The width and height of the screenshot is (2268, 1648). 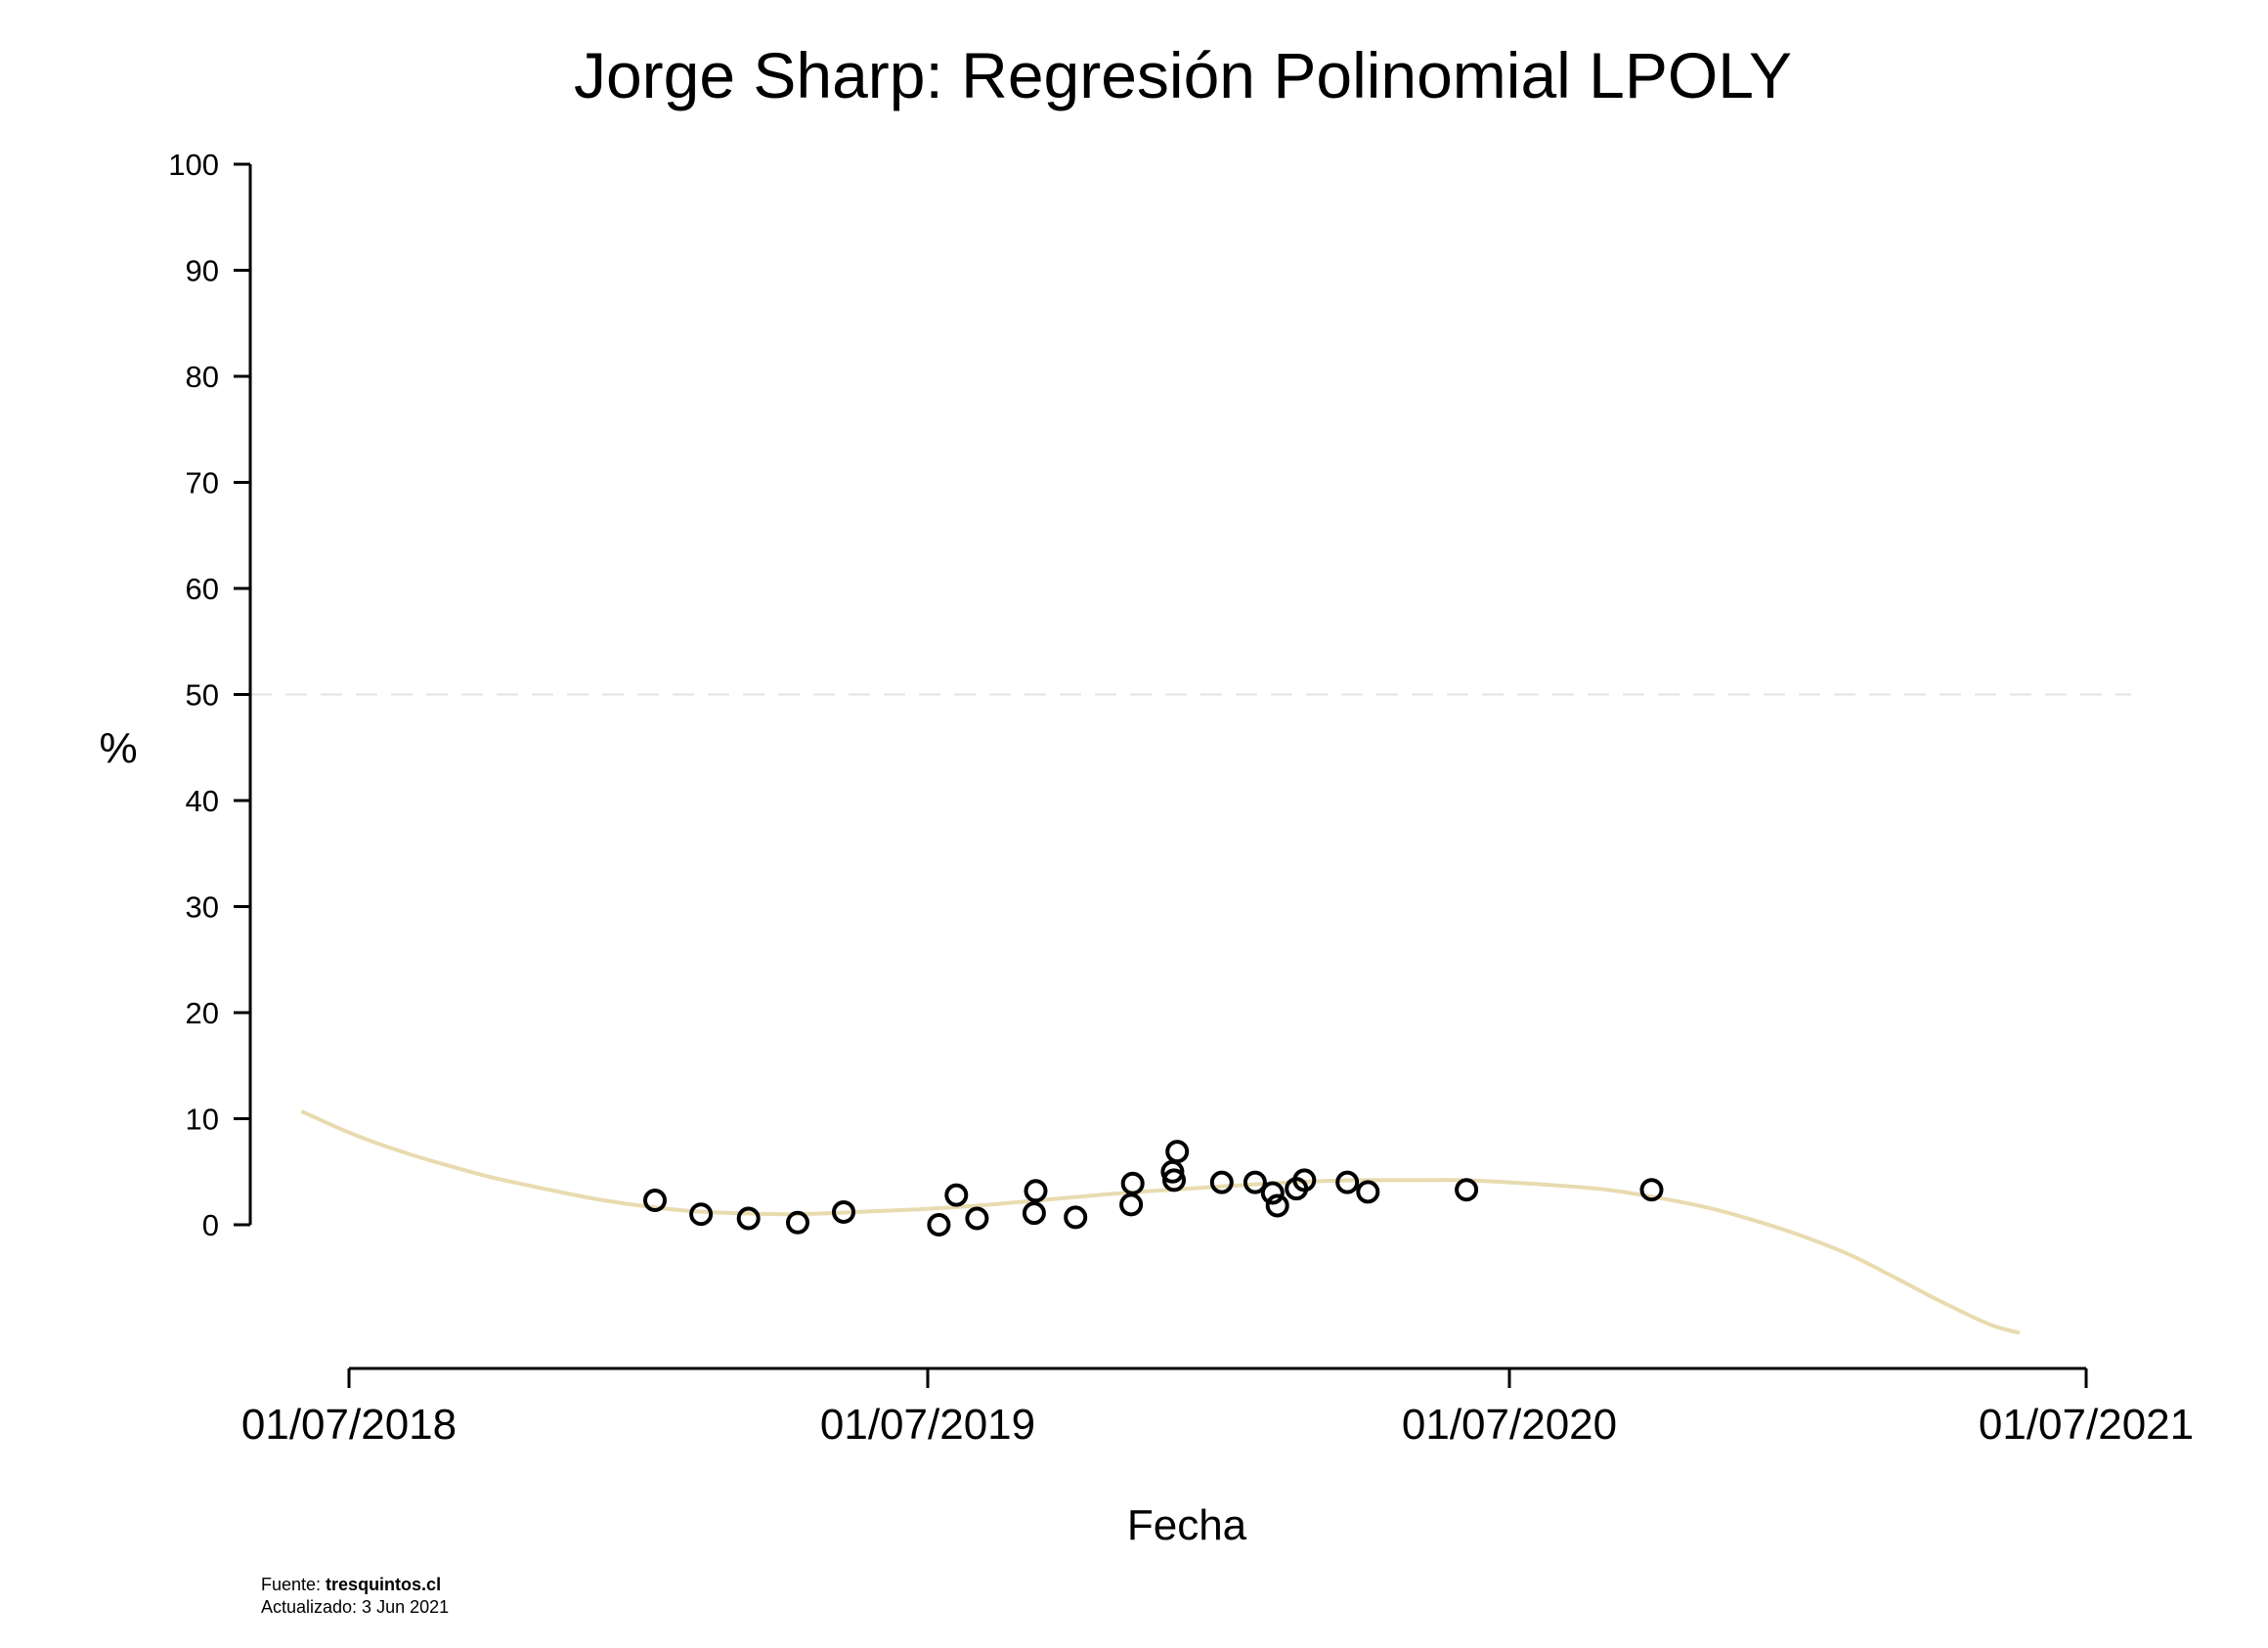 What do you see at coordinates (355, 1607) in the screenshot?
I see `footer-updated: Actualizado: 3 Jun 2021` at bounding box center [355, 1607].